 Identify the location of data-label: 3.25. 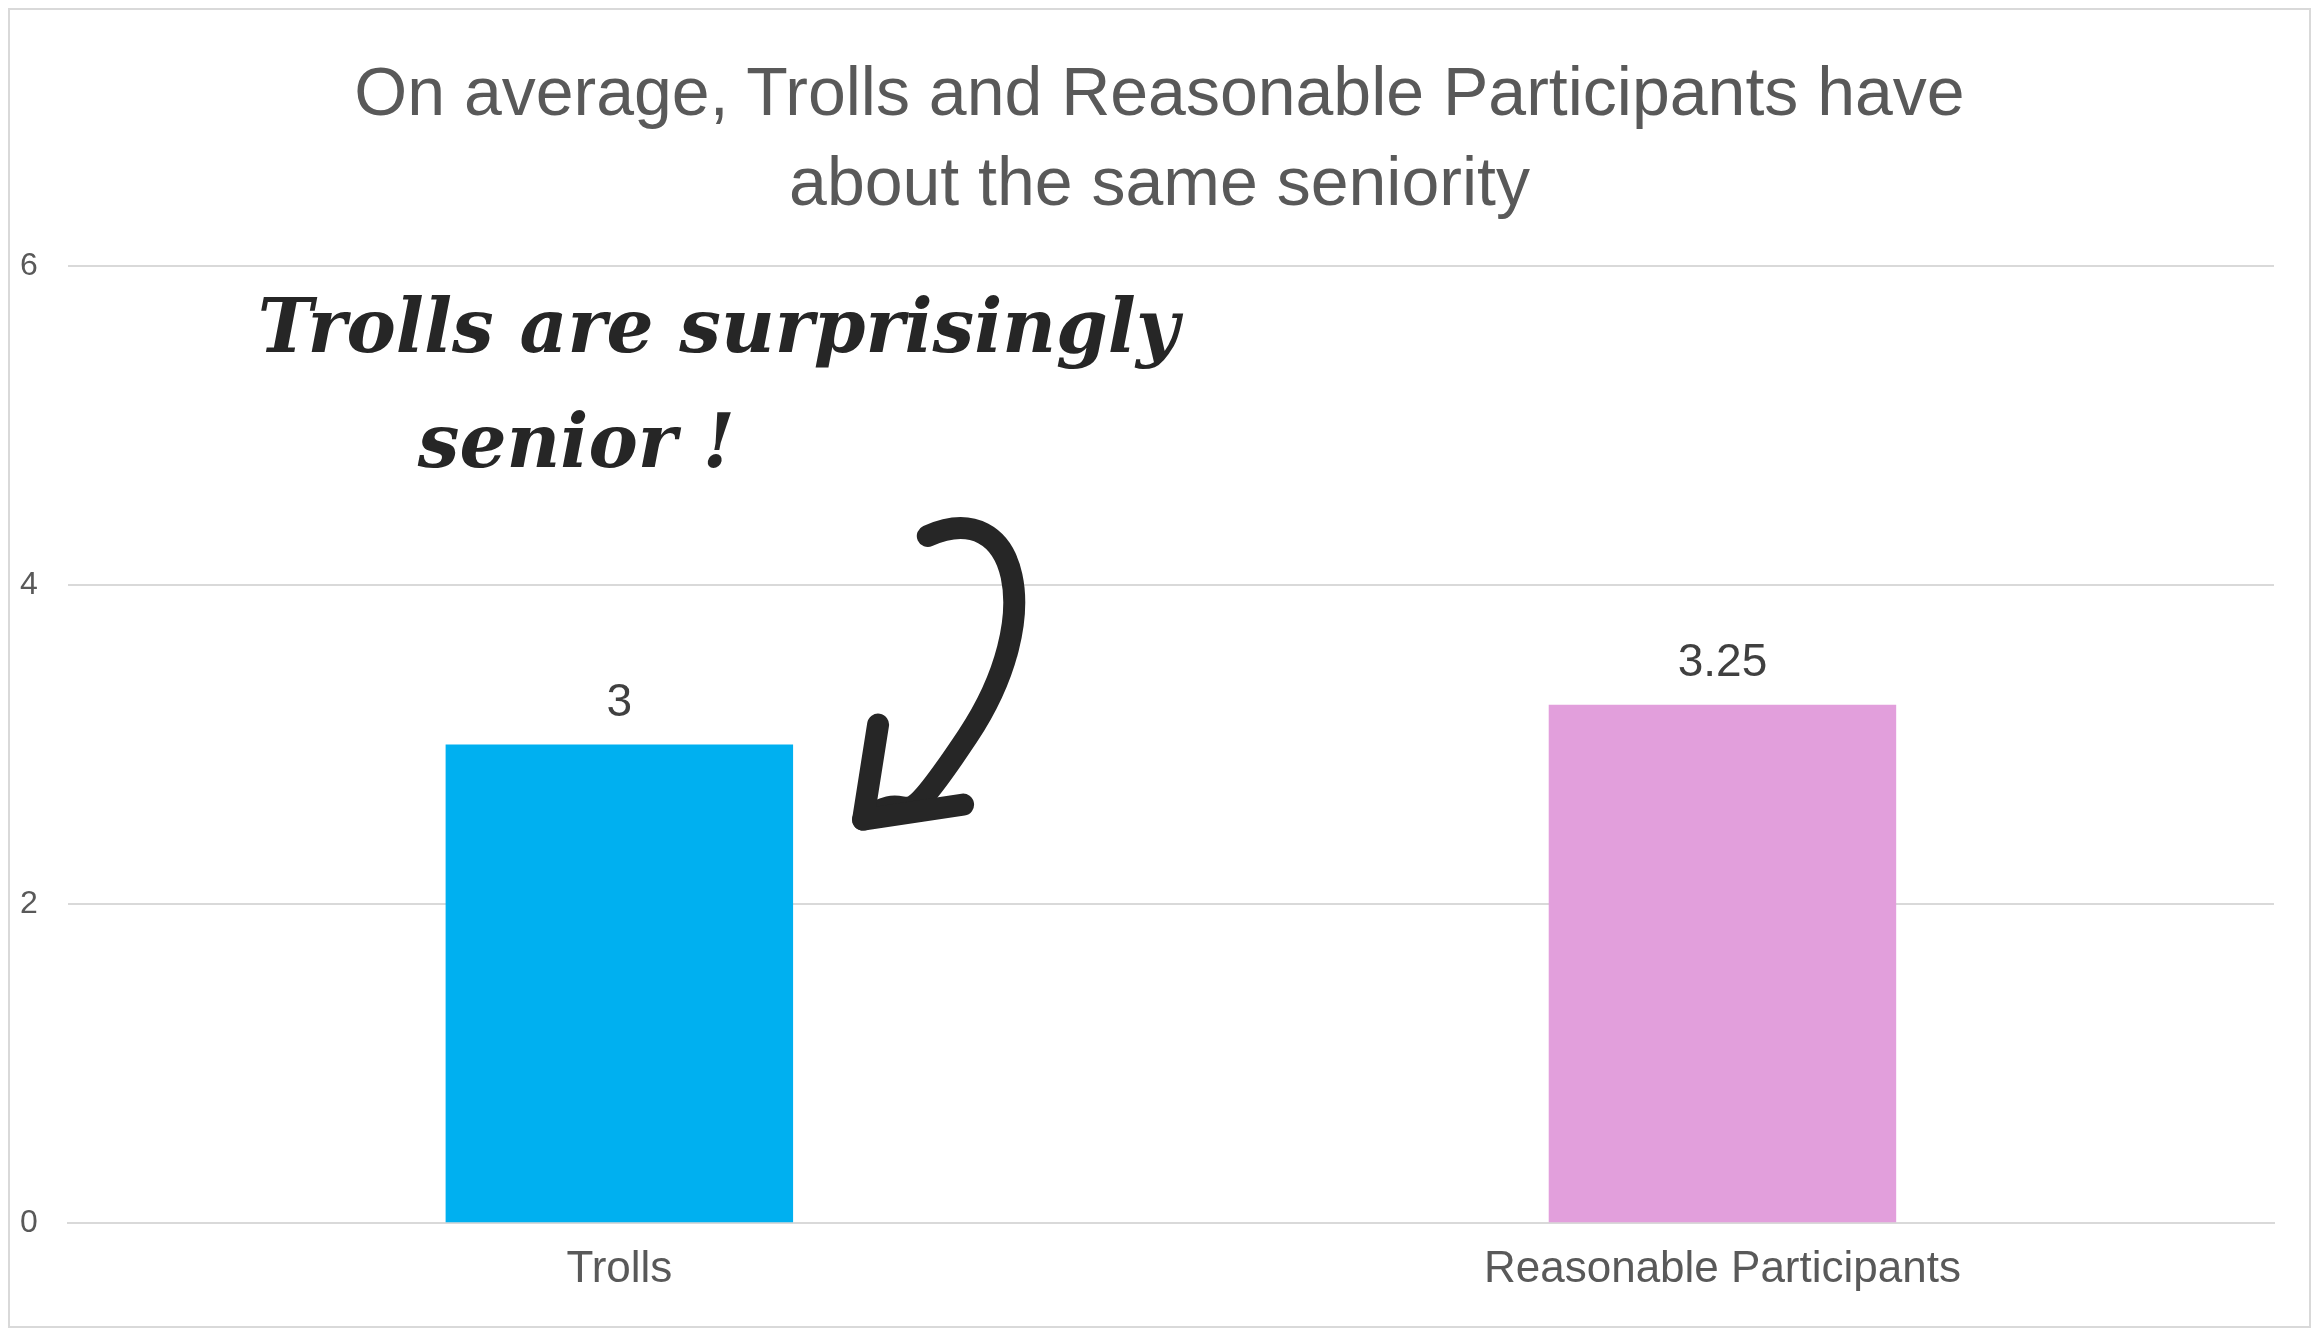
(1722, 660).